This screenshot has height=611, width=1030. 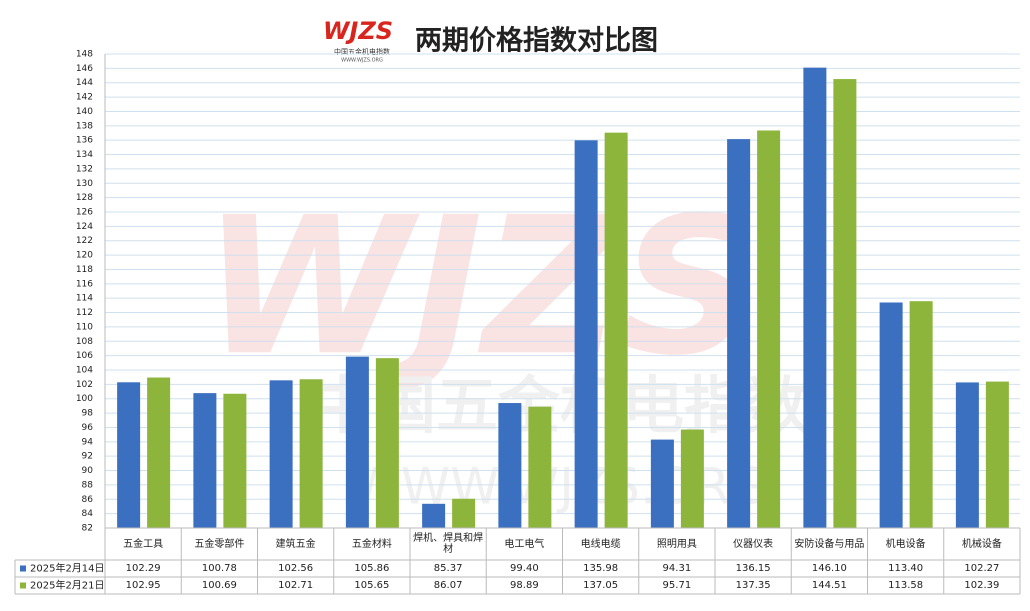 I want to click on y-tick-label: 114, so click(x=84, y=299).